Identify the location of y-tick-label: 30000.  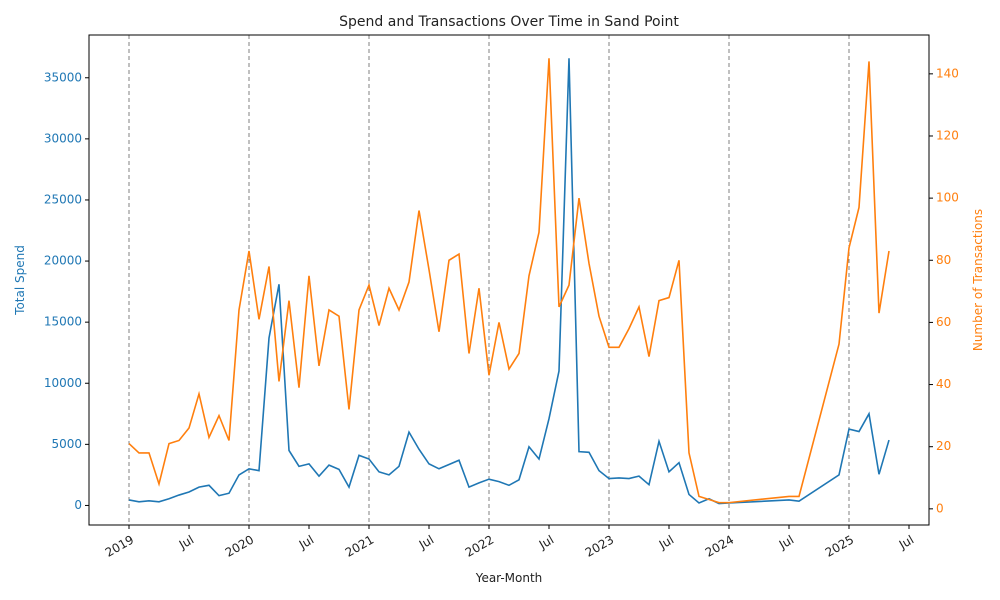
(63, 138).